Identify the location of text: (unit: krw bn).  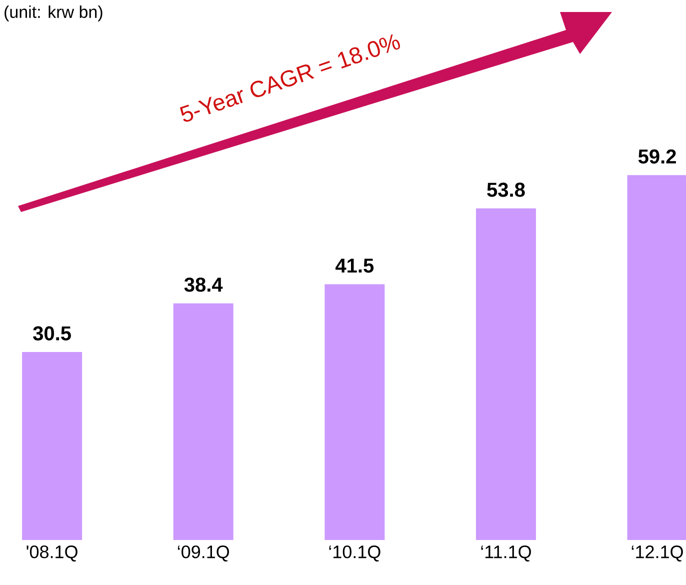
(53, 14).